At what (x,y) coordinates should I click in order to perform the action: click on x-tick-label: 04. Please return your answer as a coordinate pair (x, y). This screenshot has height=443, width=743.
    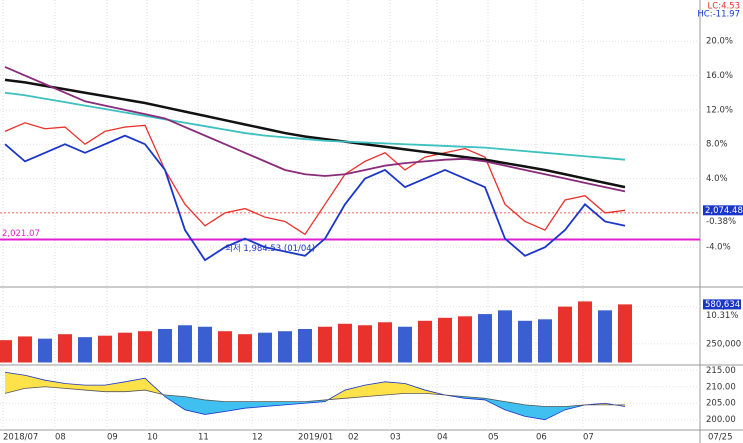
    Looking at the image, I should click on (442, 438).